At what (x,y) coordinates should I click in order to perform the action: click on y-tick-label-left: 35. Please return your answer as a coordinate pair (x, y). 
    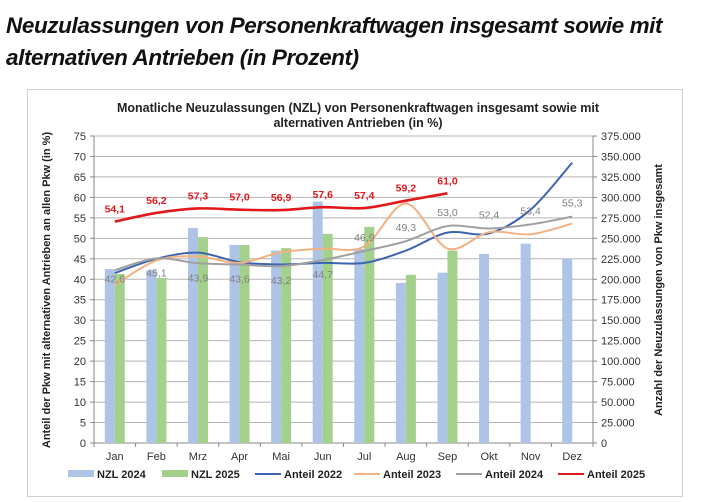
    Looking at the image, I should click on (80, 301).